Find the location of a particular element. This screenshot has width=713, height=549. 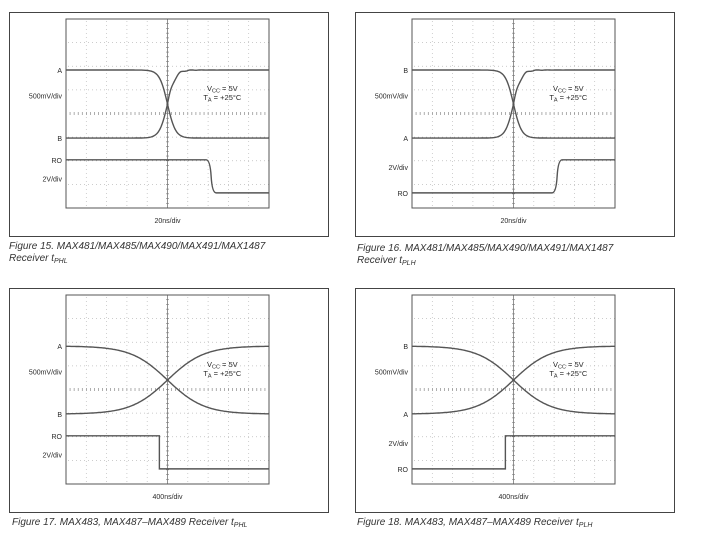

caption-line2: Receiver tPHL is located at coordinates (38, 259).